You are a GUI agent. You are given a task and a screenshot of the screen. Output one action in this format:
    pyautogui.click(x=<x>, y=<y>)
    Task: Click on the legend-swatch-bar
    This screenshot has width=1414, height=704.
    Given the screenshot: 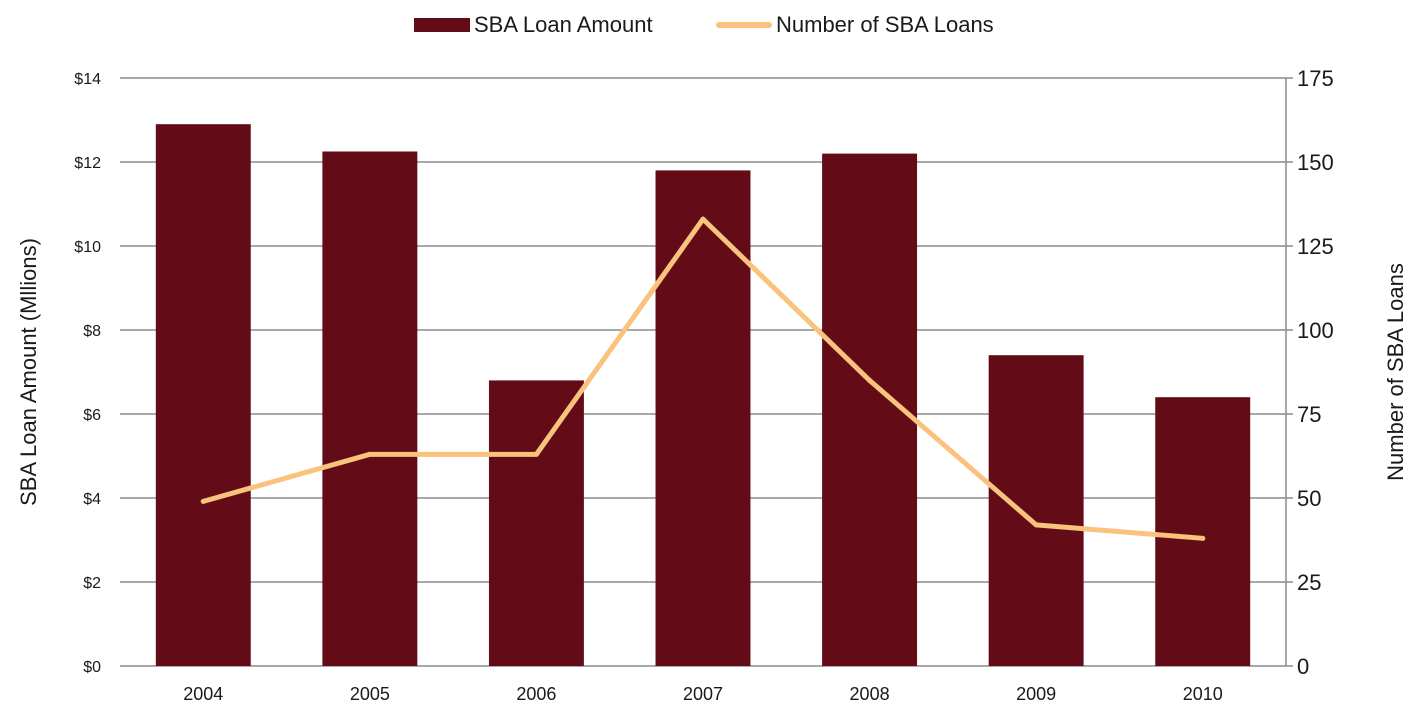 What is the action you would take?
    pyautogui.click(x=442, y=25)
    